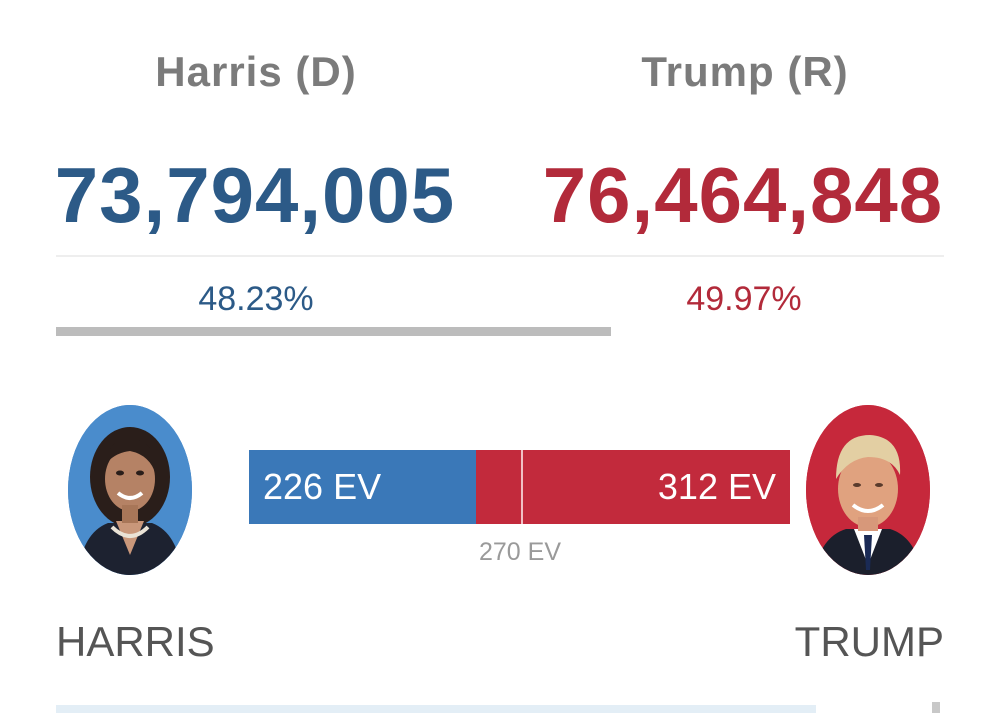  I want to click on harris-short-name: HARRIS, so click(135, 641).